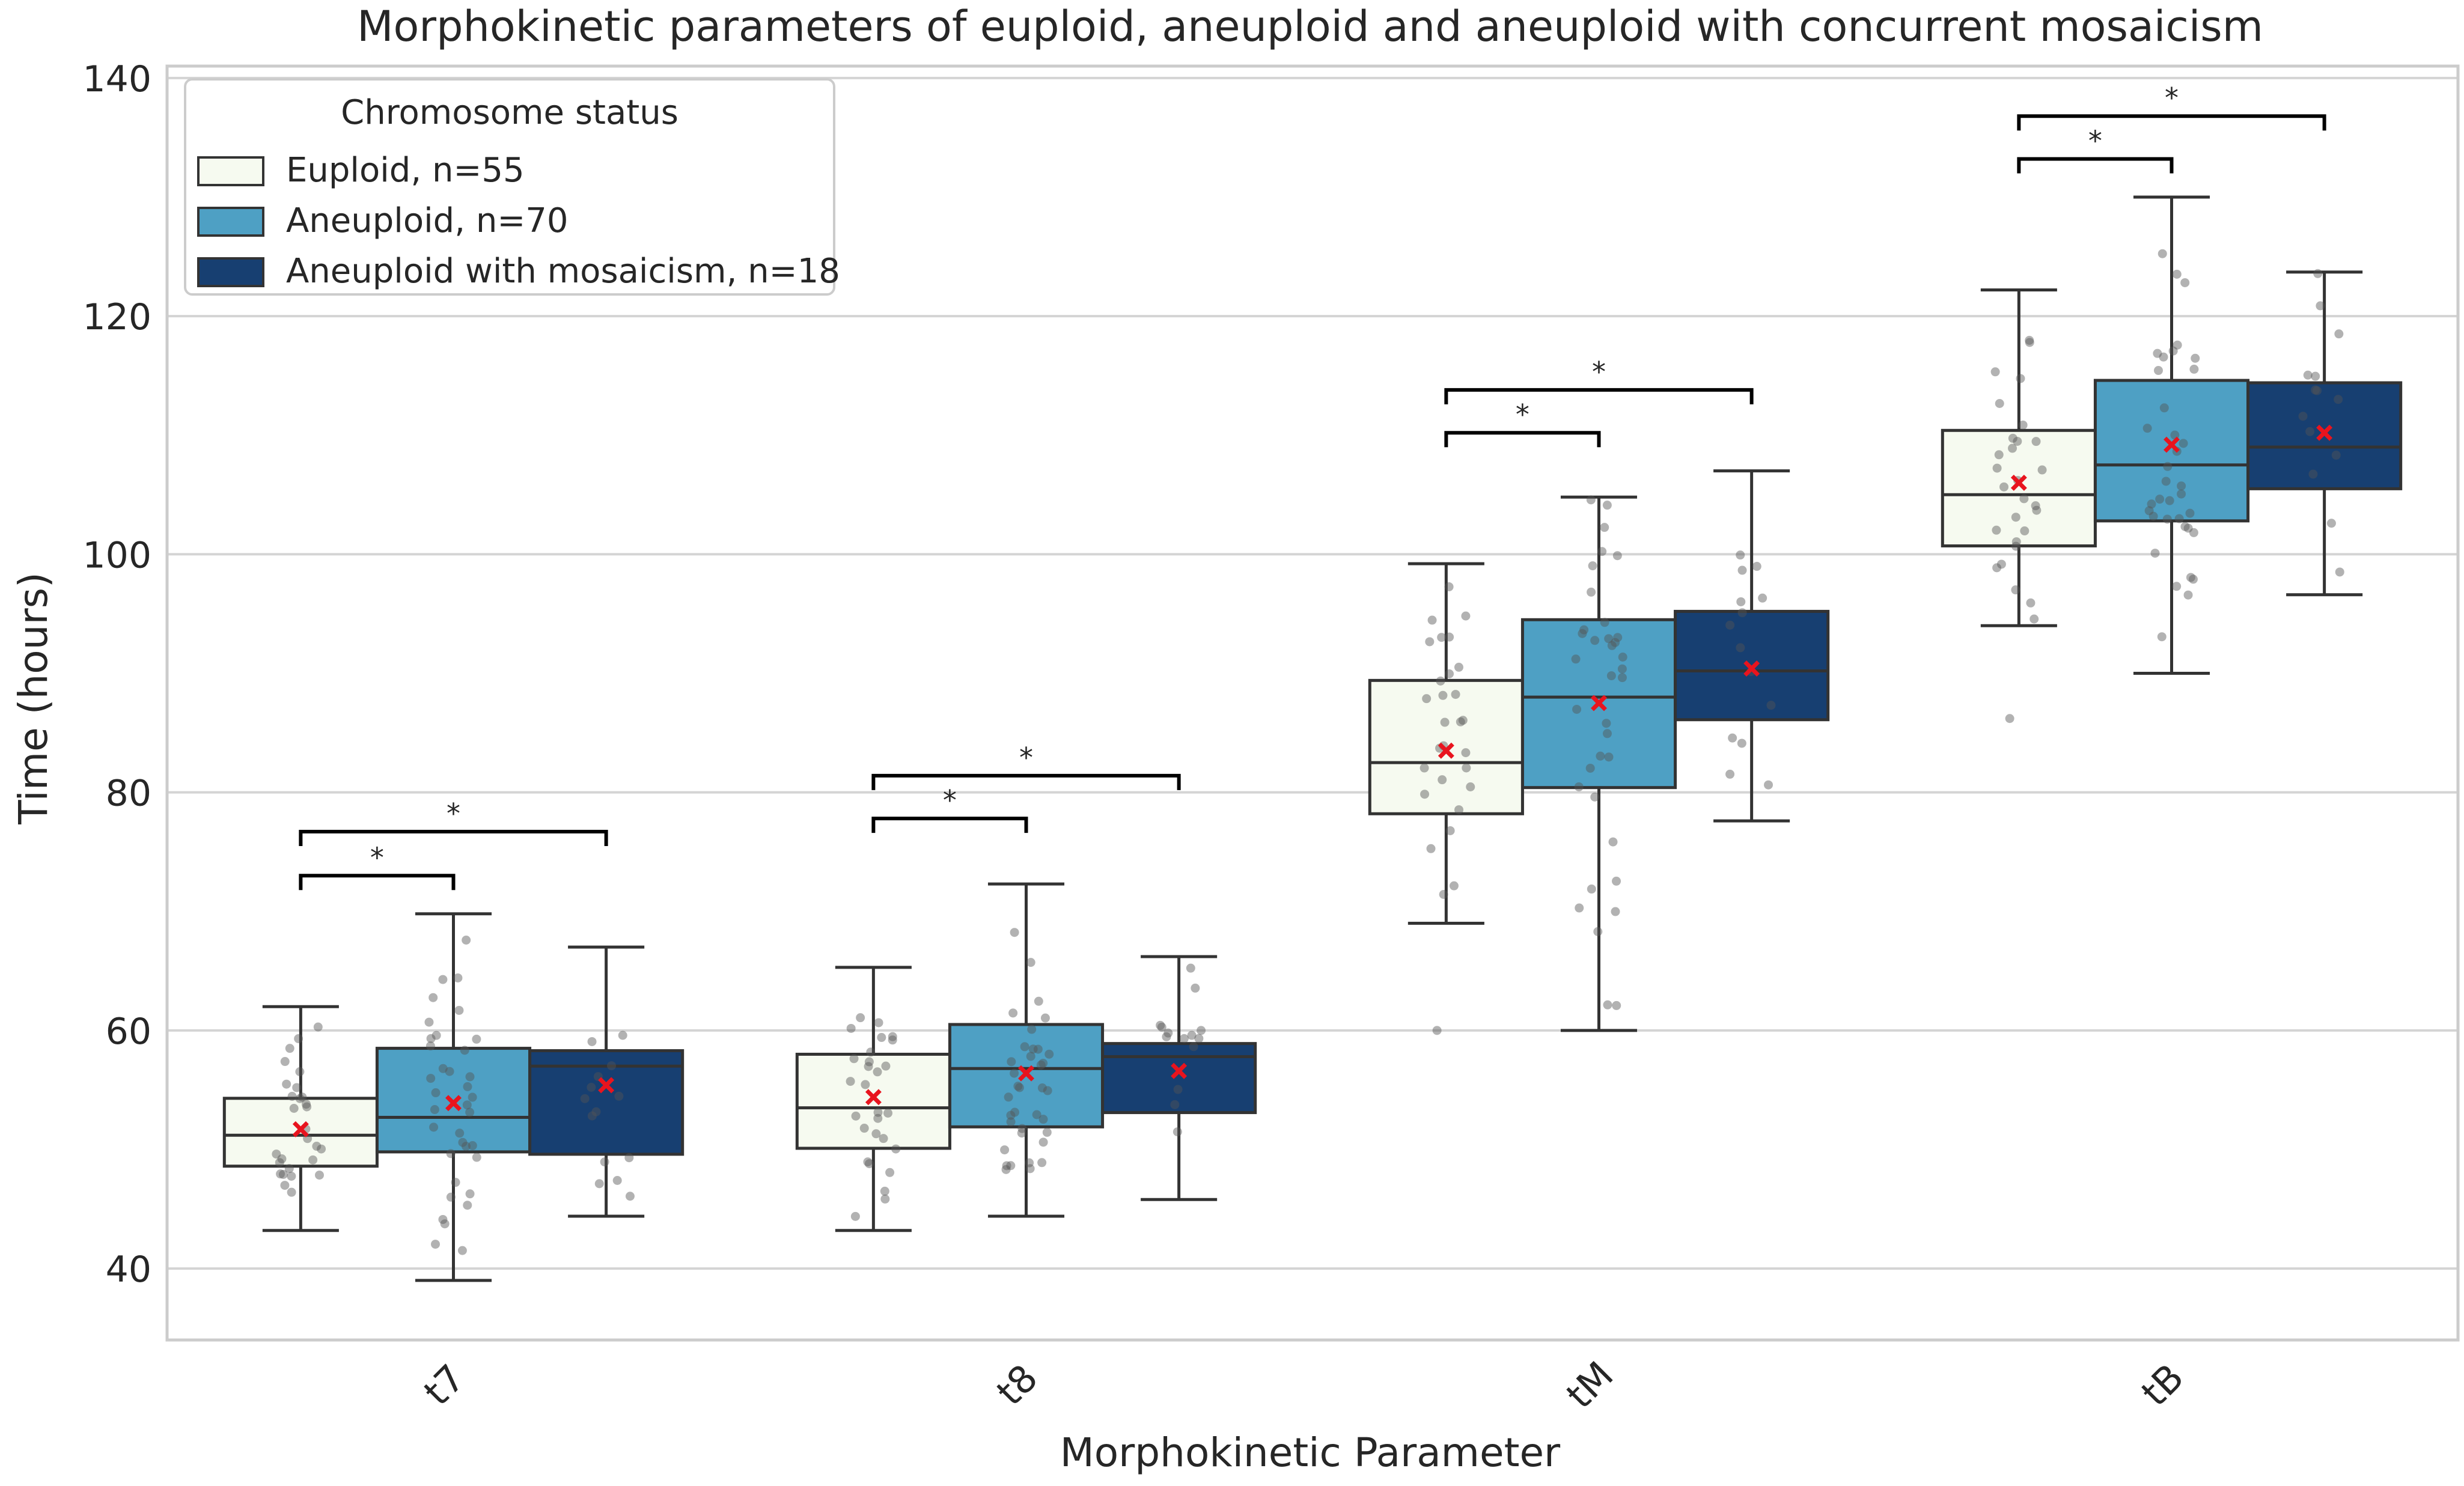  Describe the element at coordinates (116, 555) in the screenshot. I see `y-tick-label: 100` at that location.